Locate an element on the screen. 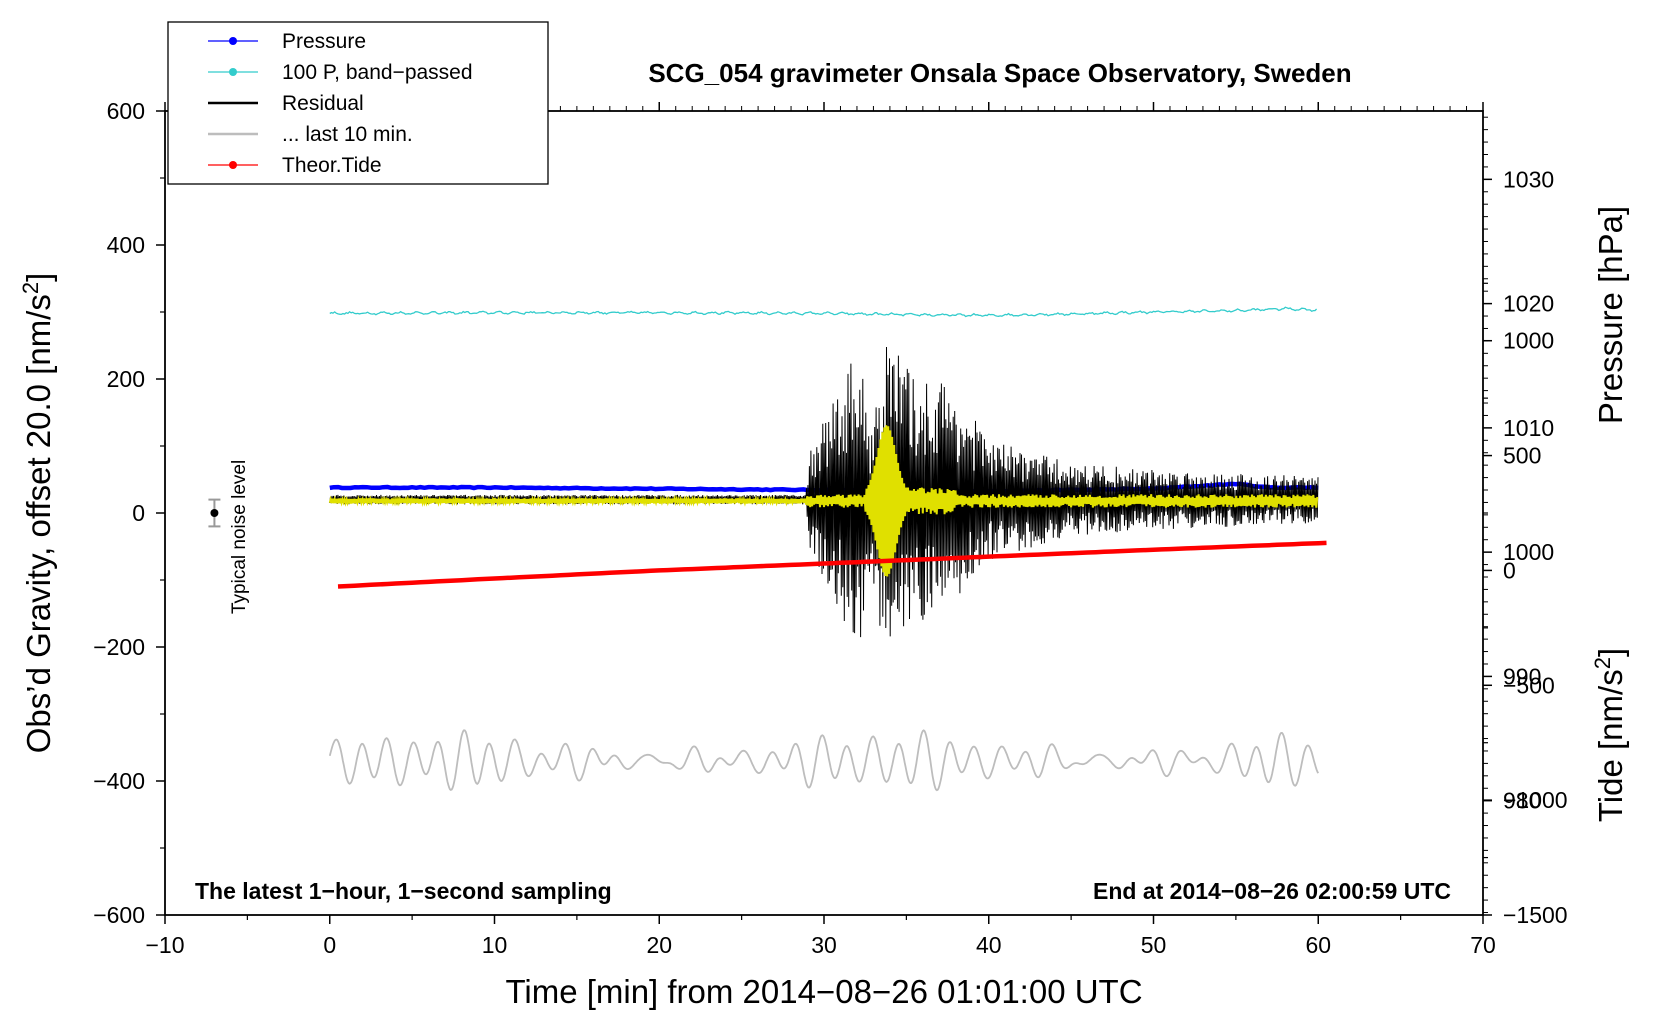 This screenshot has width=1660, height=1020. legend-label: Theor.Tide is located at coordinates (332, 165).